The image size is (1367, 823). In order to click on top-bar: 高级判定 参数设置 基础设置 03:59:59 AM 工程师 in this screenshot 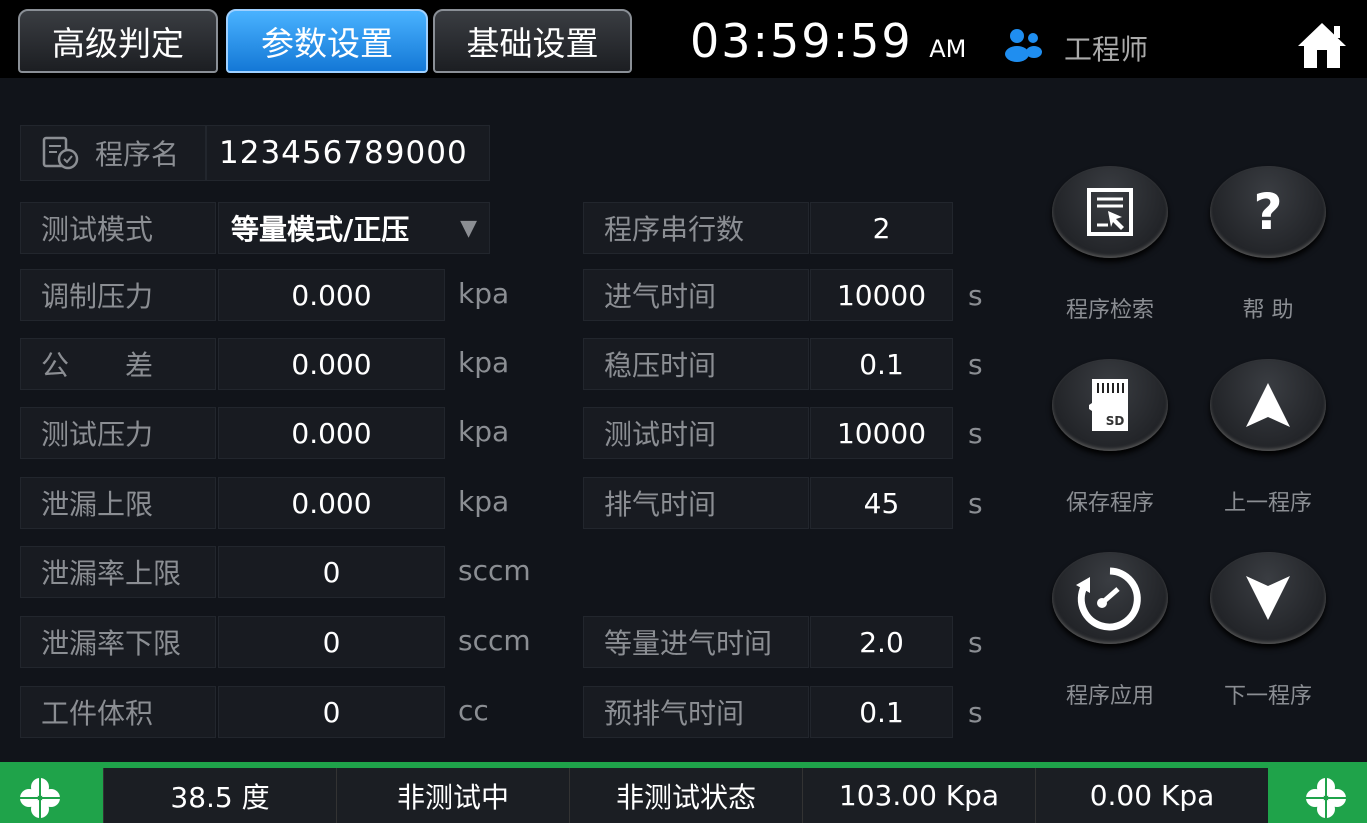, I will do `click(683, 39)`.